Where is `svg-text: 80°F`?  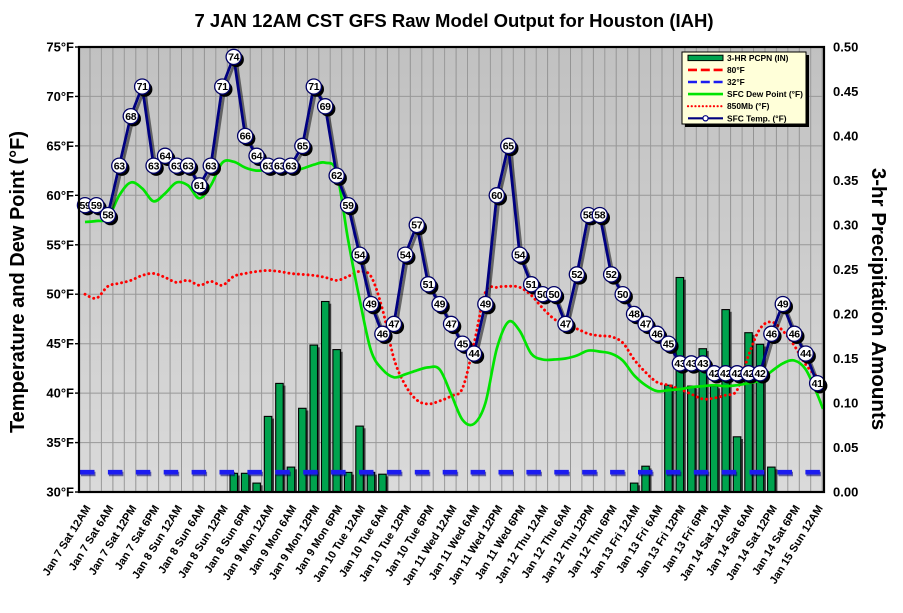 svg-text: 80°F is located at coordinates (736, 70).